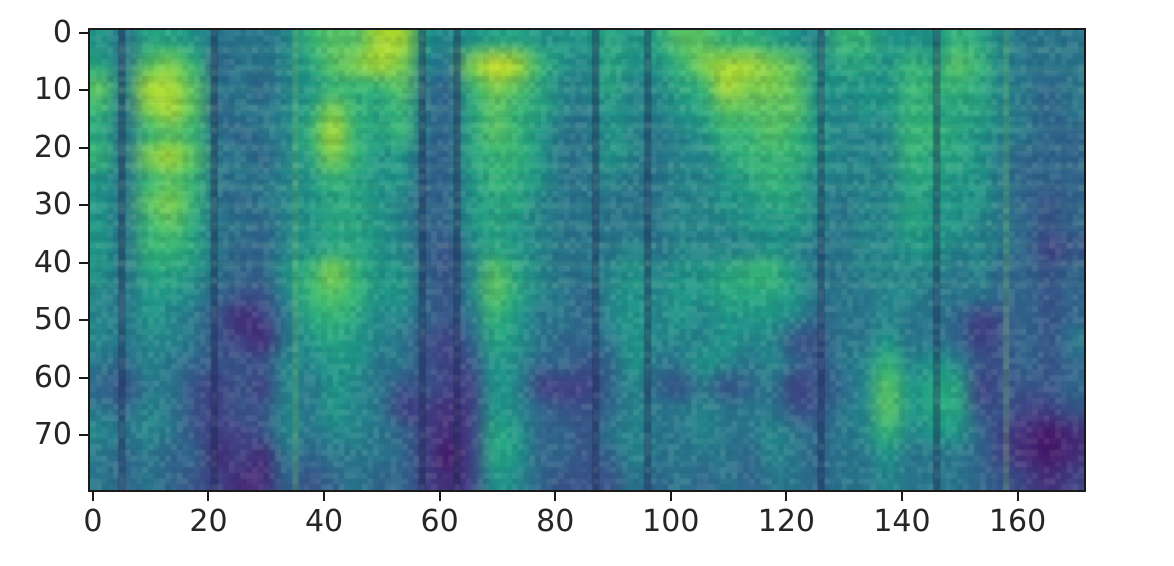 This screenshot has height=566, width=1174. What do you see at coordinates (62, 32) in the screenshot?
I see `y-tick-label: 0` at bounding box center [62, 32].